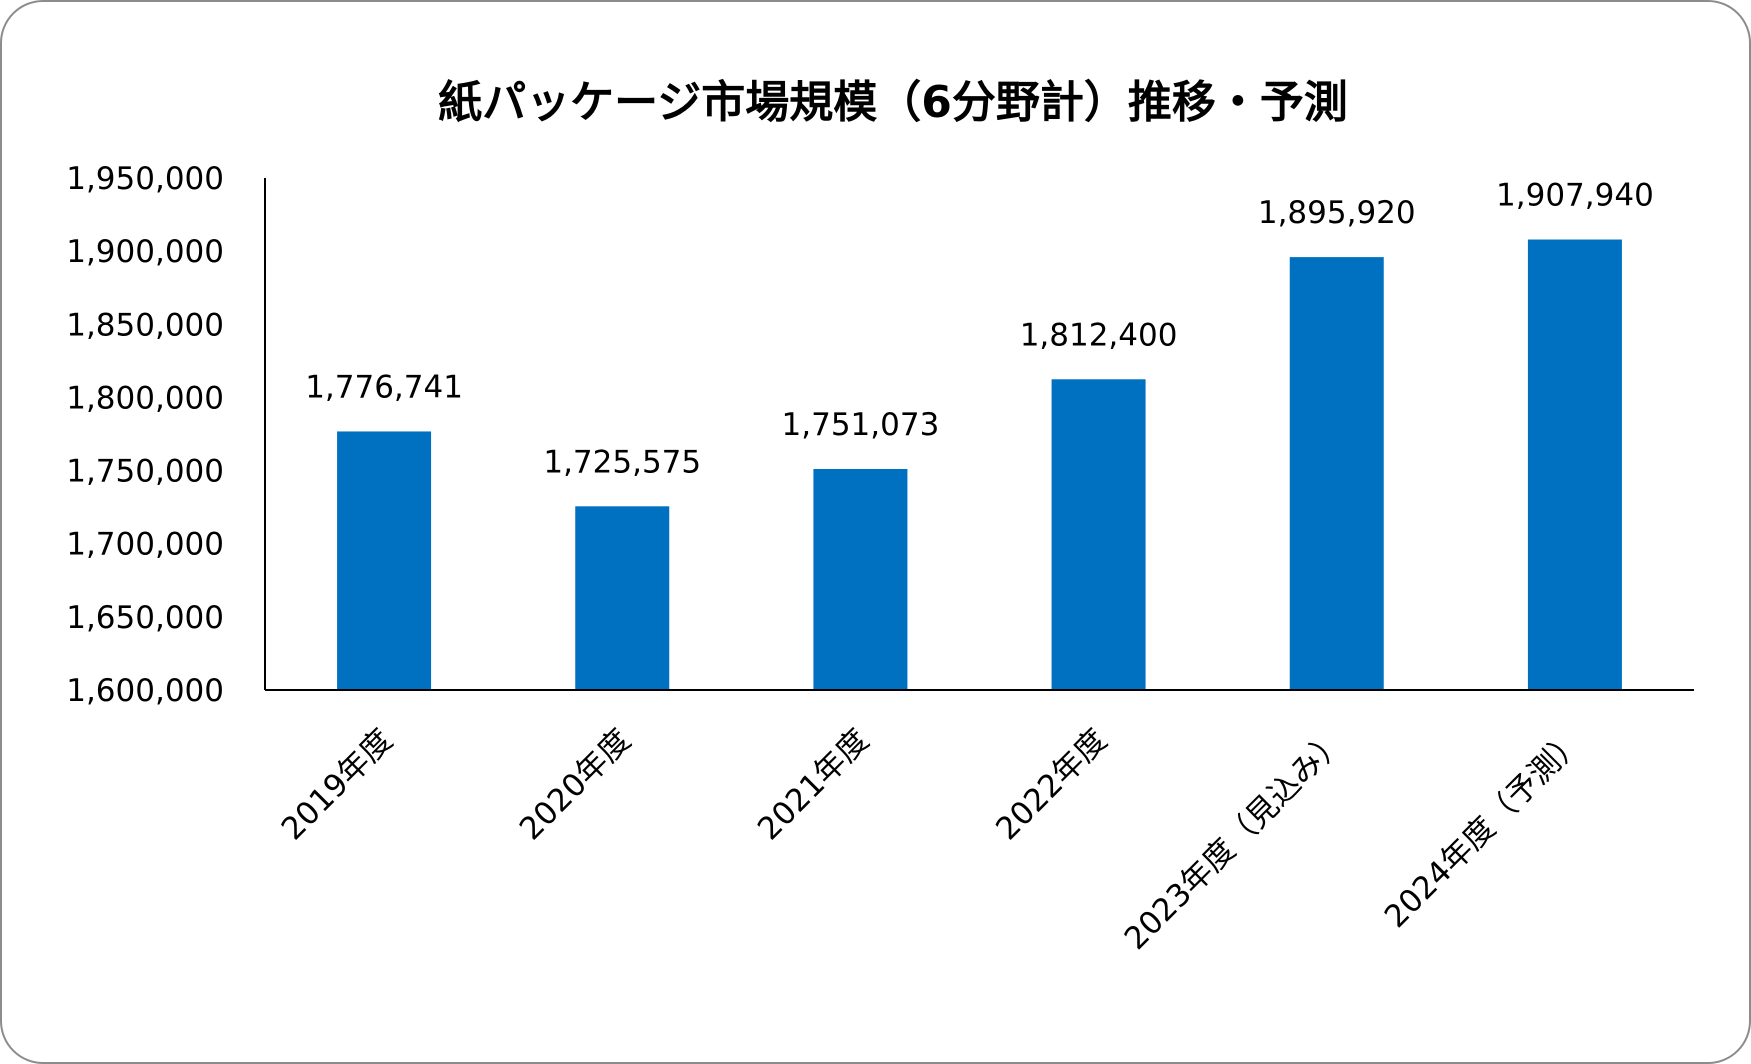 The width and height of the screenshot is (1751, 1064). What do you see at coordinates (1099, 335) in the screenshot?
I see `bar-value-label: 1,812,400` at bounding box center [1099, 335].